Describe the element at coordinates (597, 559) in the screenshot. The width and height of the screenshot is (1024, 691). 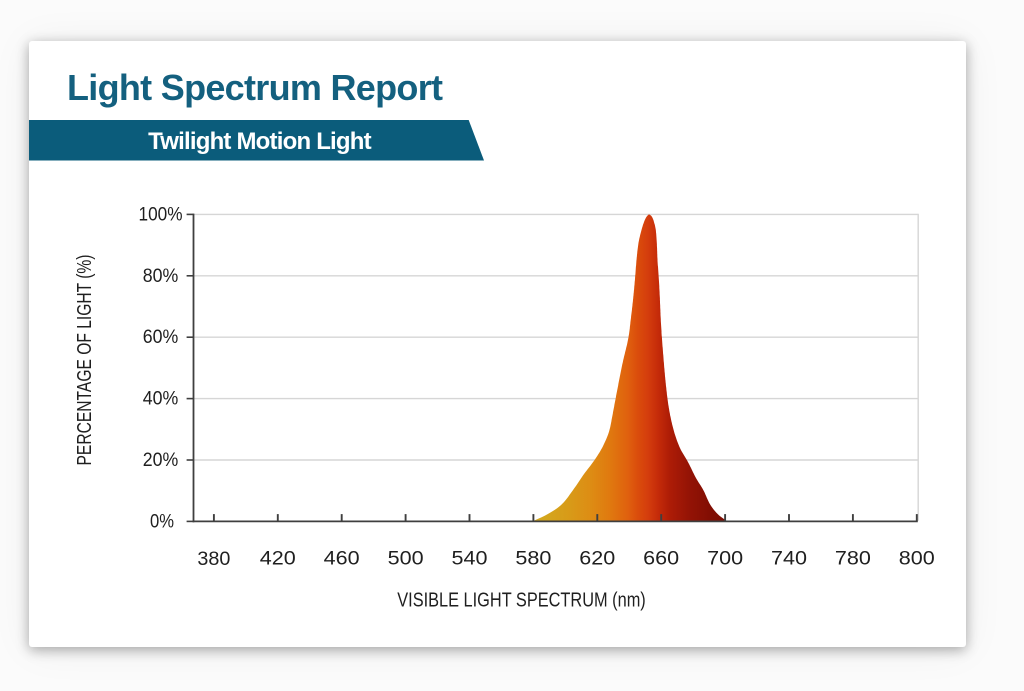
I see `svg-text: 620` at that location.